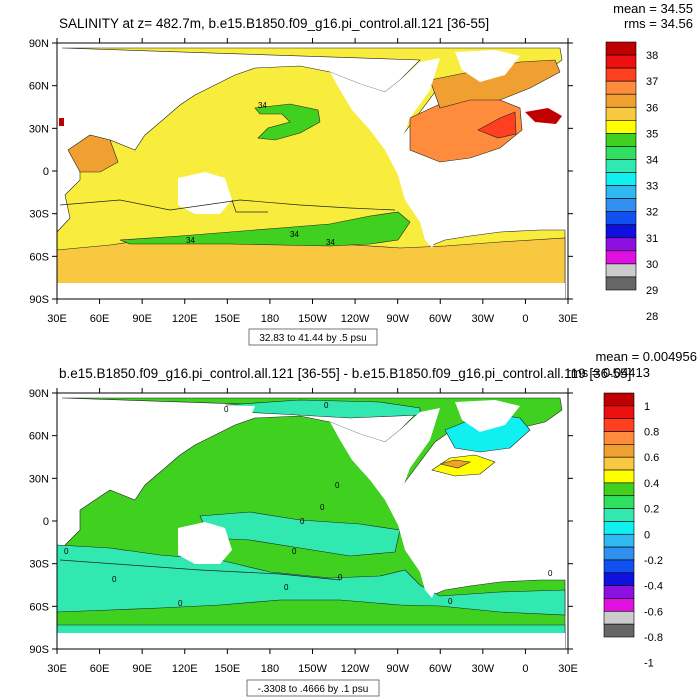  I want to click on rms-label: rms = 34.56, so click(658, 23).